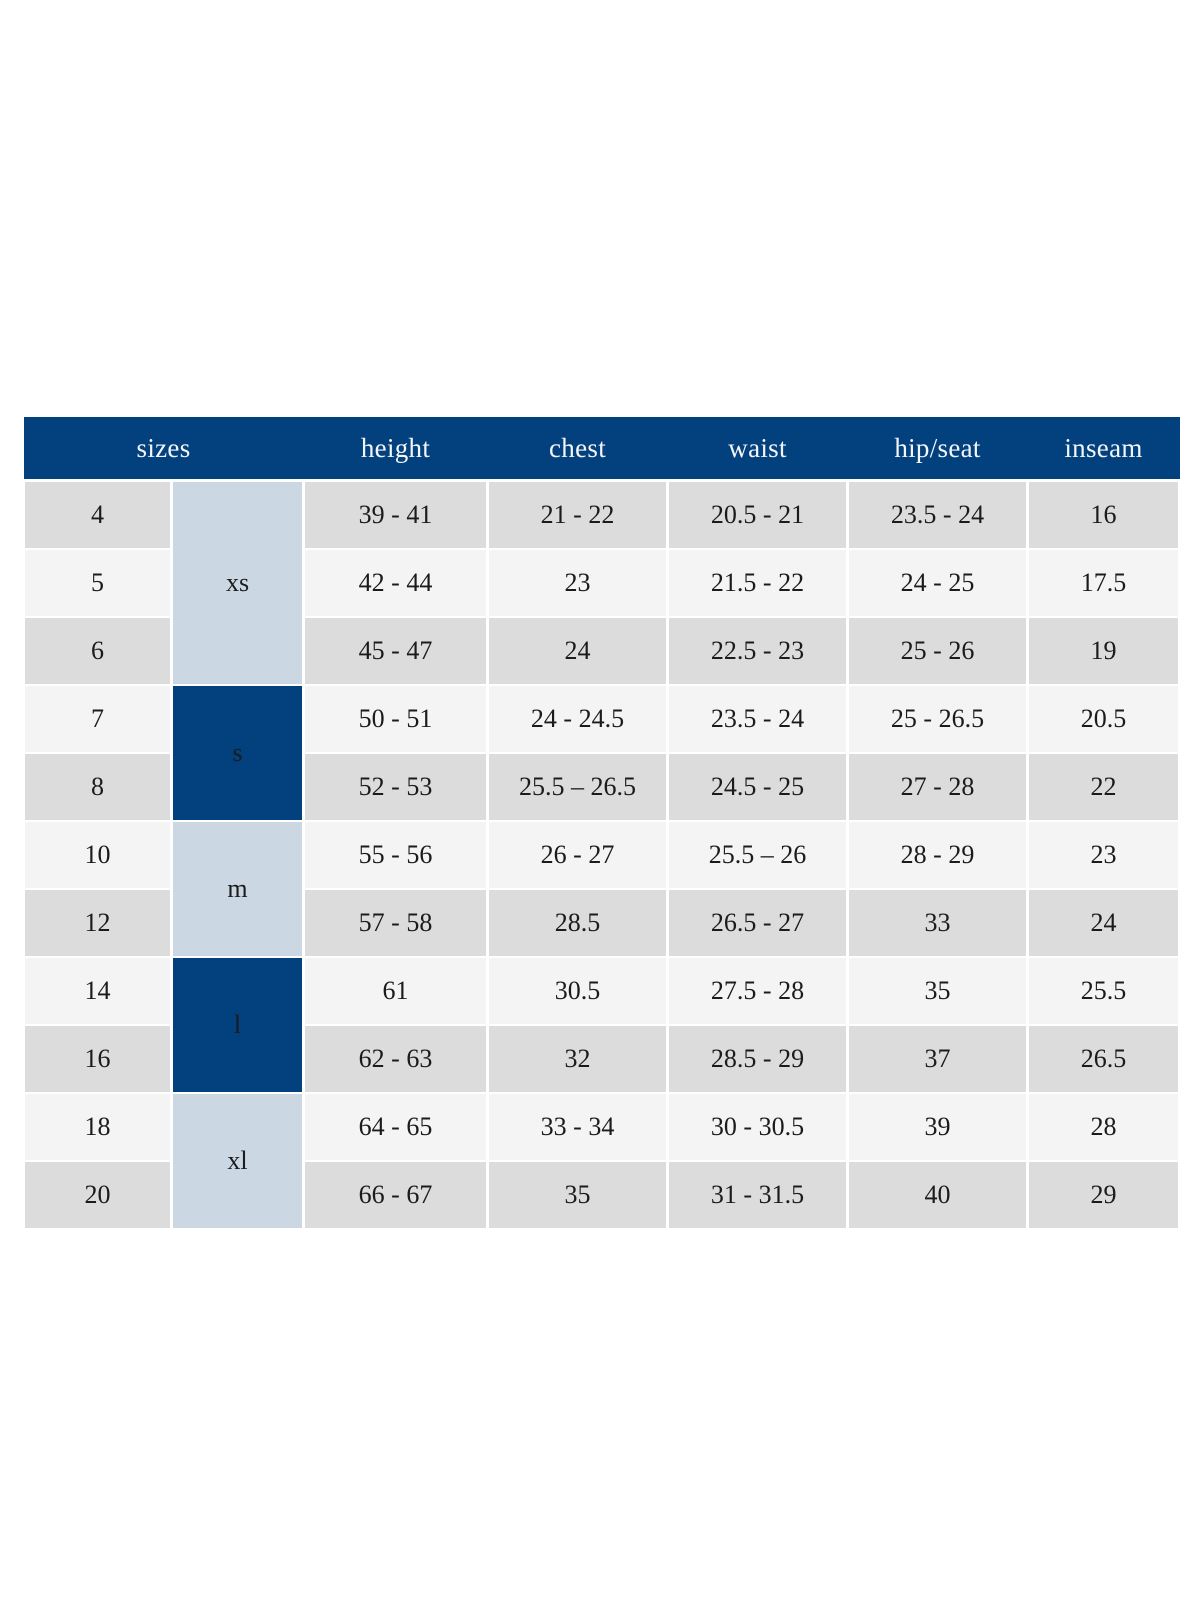  I want to click on table-row: 16 62 - 63 32 28.5 - 29 37 26.5, so click(602, 1059).